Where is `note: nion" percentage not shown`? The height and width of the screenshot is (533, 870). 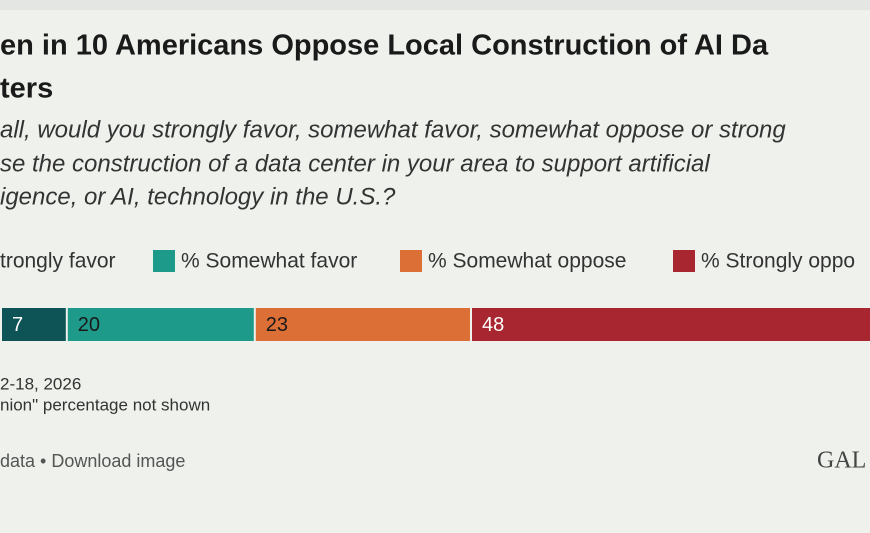
note: nion" percentage not shown is located at coordinates (105, 404).